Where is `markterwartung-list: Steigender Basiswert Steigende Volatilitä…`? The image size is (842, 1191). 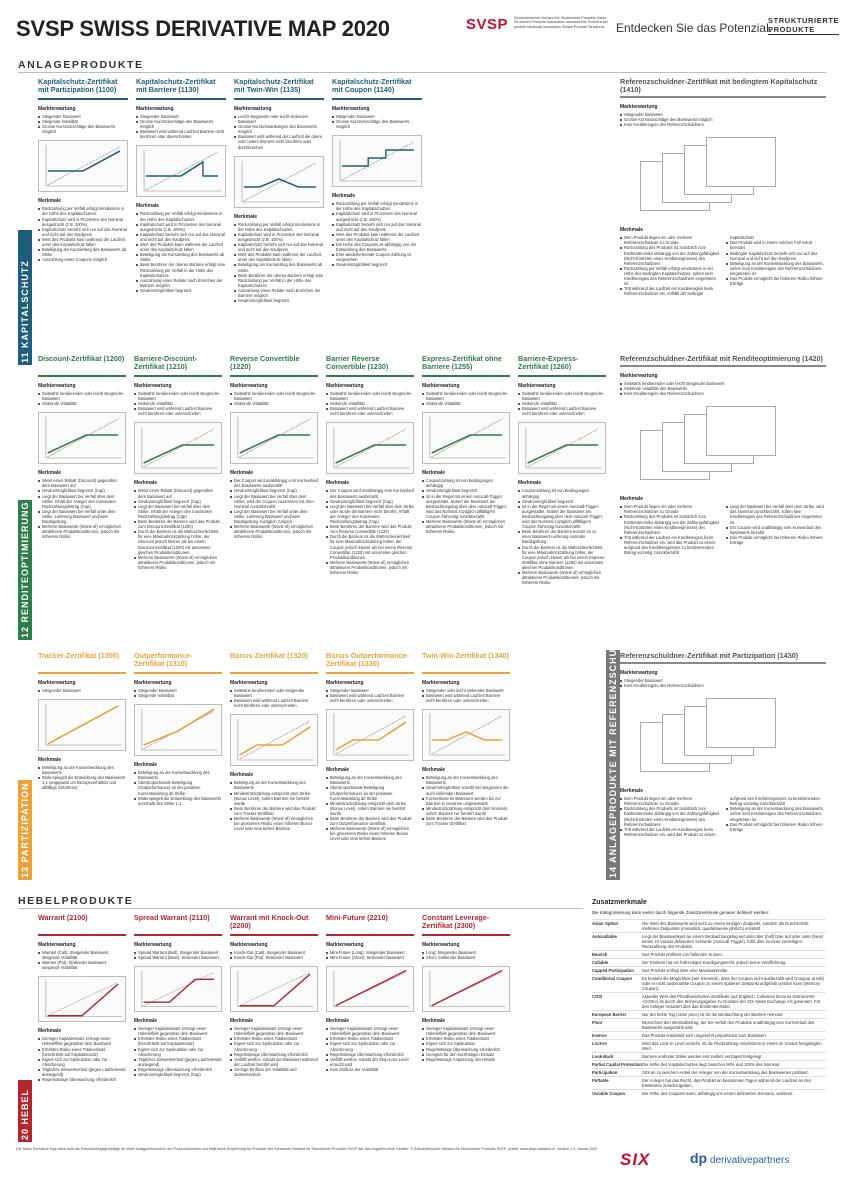
markterwartung-list: Steigender Basiswert Steigende Volatilitä… is located at coordinates (178, 693).